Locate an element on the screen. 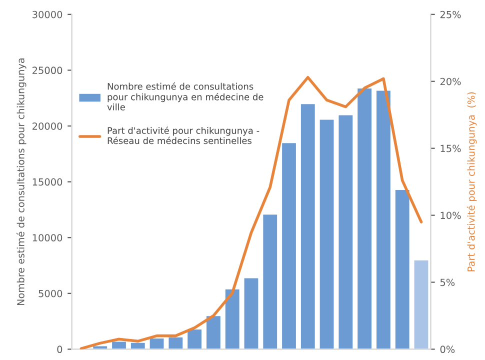  y2-tick-label: 20% is located at coordinates (450, 82).